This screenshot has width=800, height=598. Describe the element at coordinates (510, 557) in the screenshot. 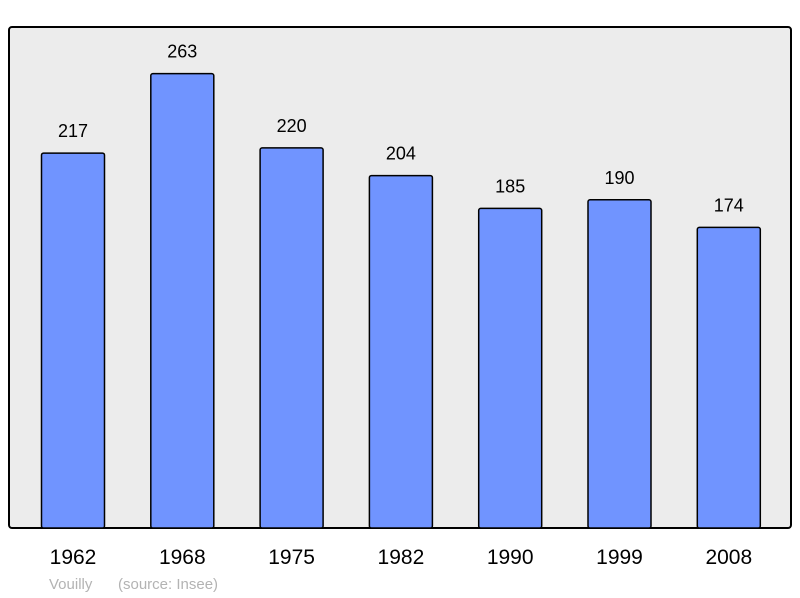

I see `x-tick-label-1990: 1990` at that location.